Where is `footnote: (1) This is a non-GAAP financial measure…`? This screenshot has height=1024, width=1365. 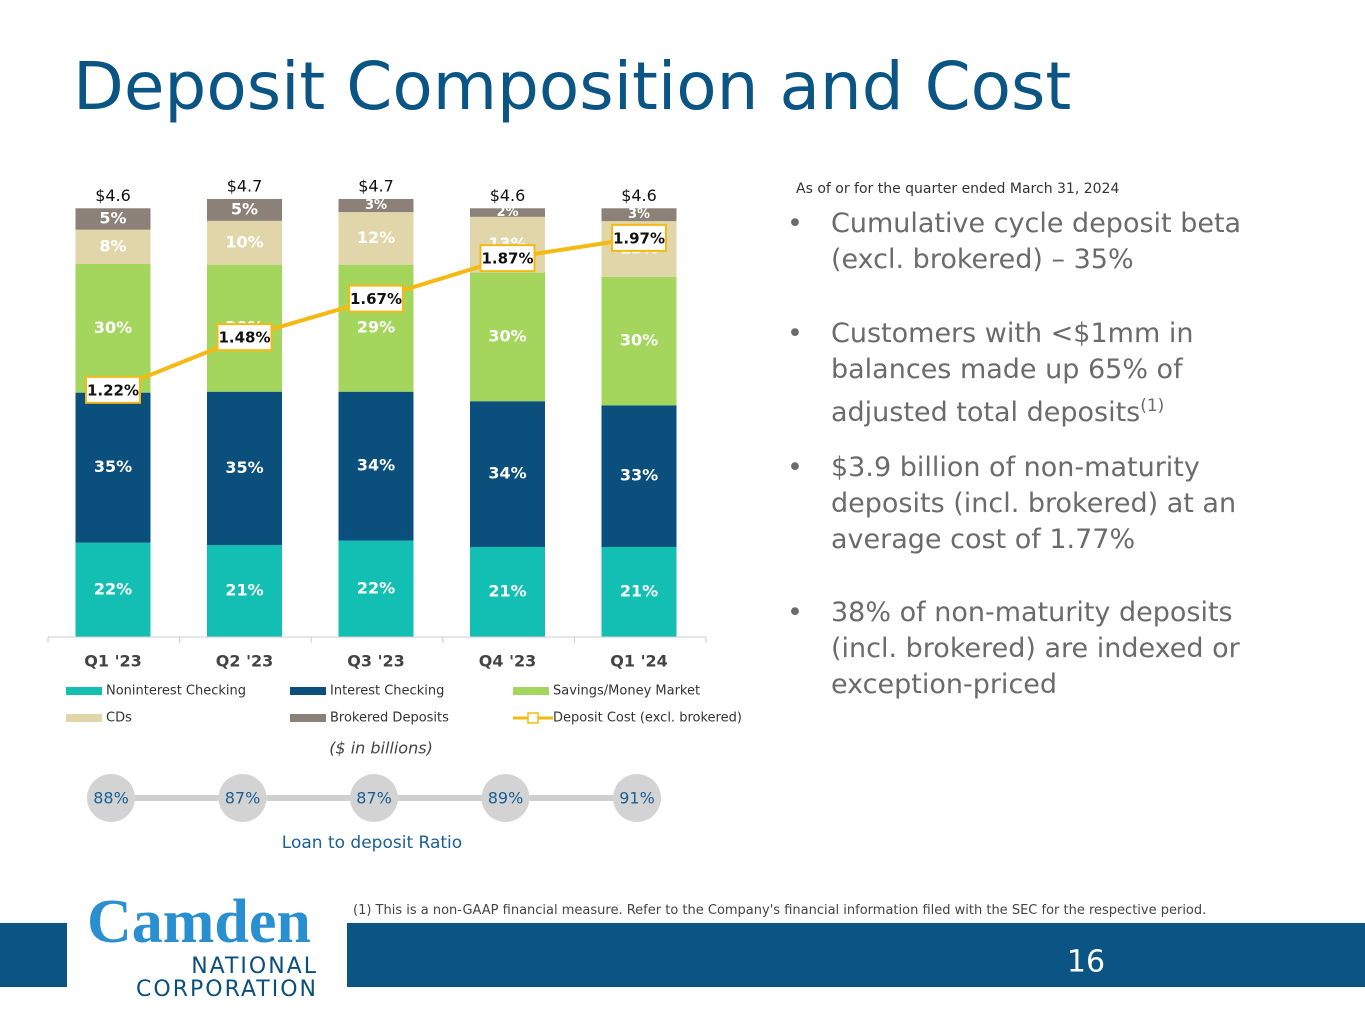
footnote: (1) This is a non-GAAP financial measure… is located at coordinates (780, 910).